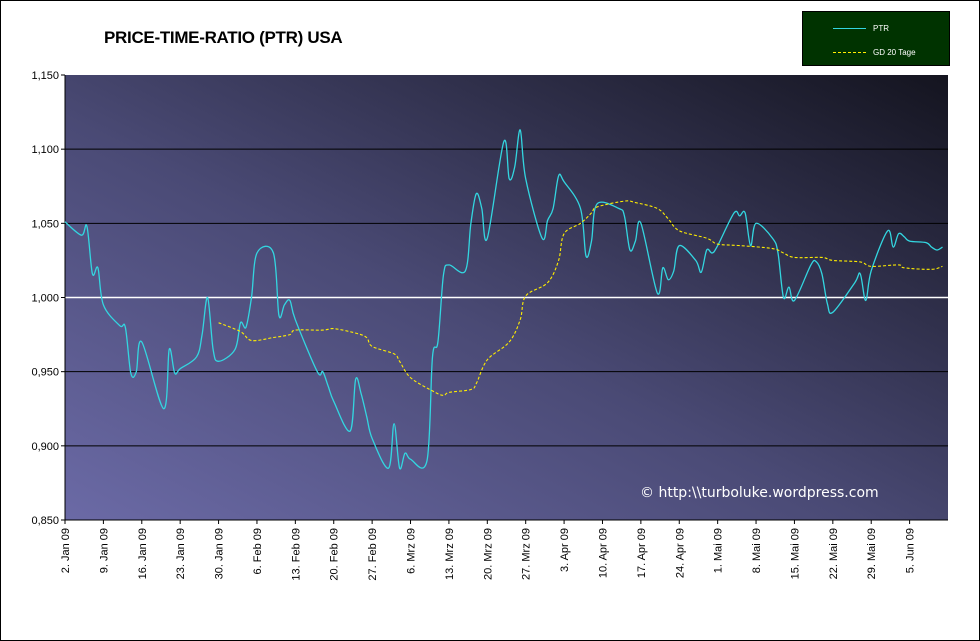 This screenshot has height=641, width=980. Describe the element at coordinates (223, 37) in the screenshot. I see `chart-title: PRICE-TIME-RATIO (PTR) USA` at that location.